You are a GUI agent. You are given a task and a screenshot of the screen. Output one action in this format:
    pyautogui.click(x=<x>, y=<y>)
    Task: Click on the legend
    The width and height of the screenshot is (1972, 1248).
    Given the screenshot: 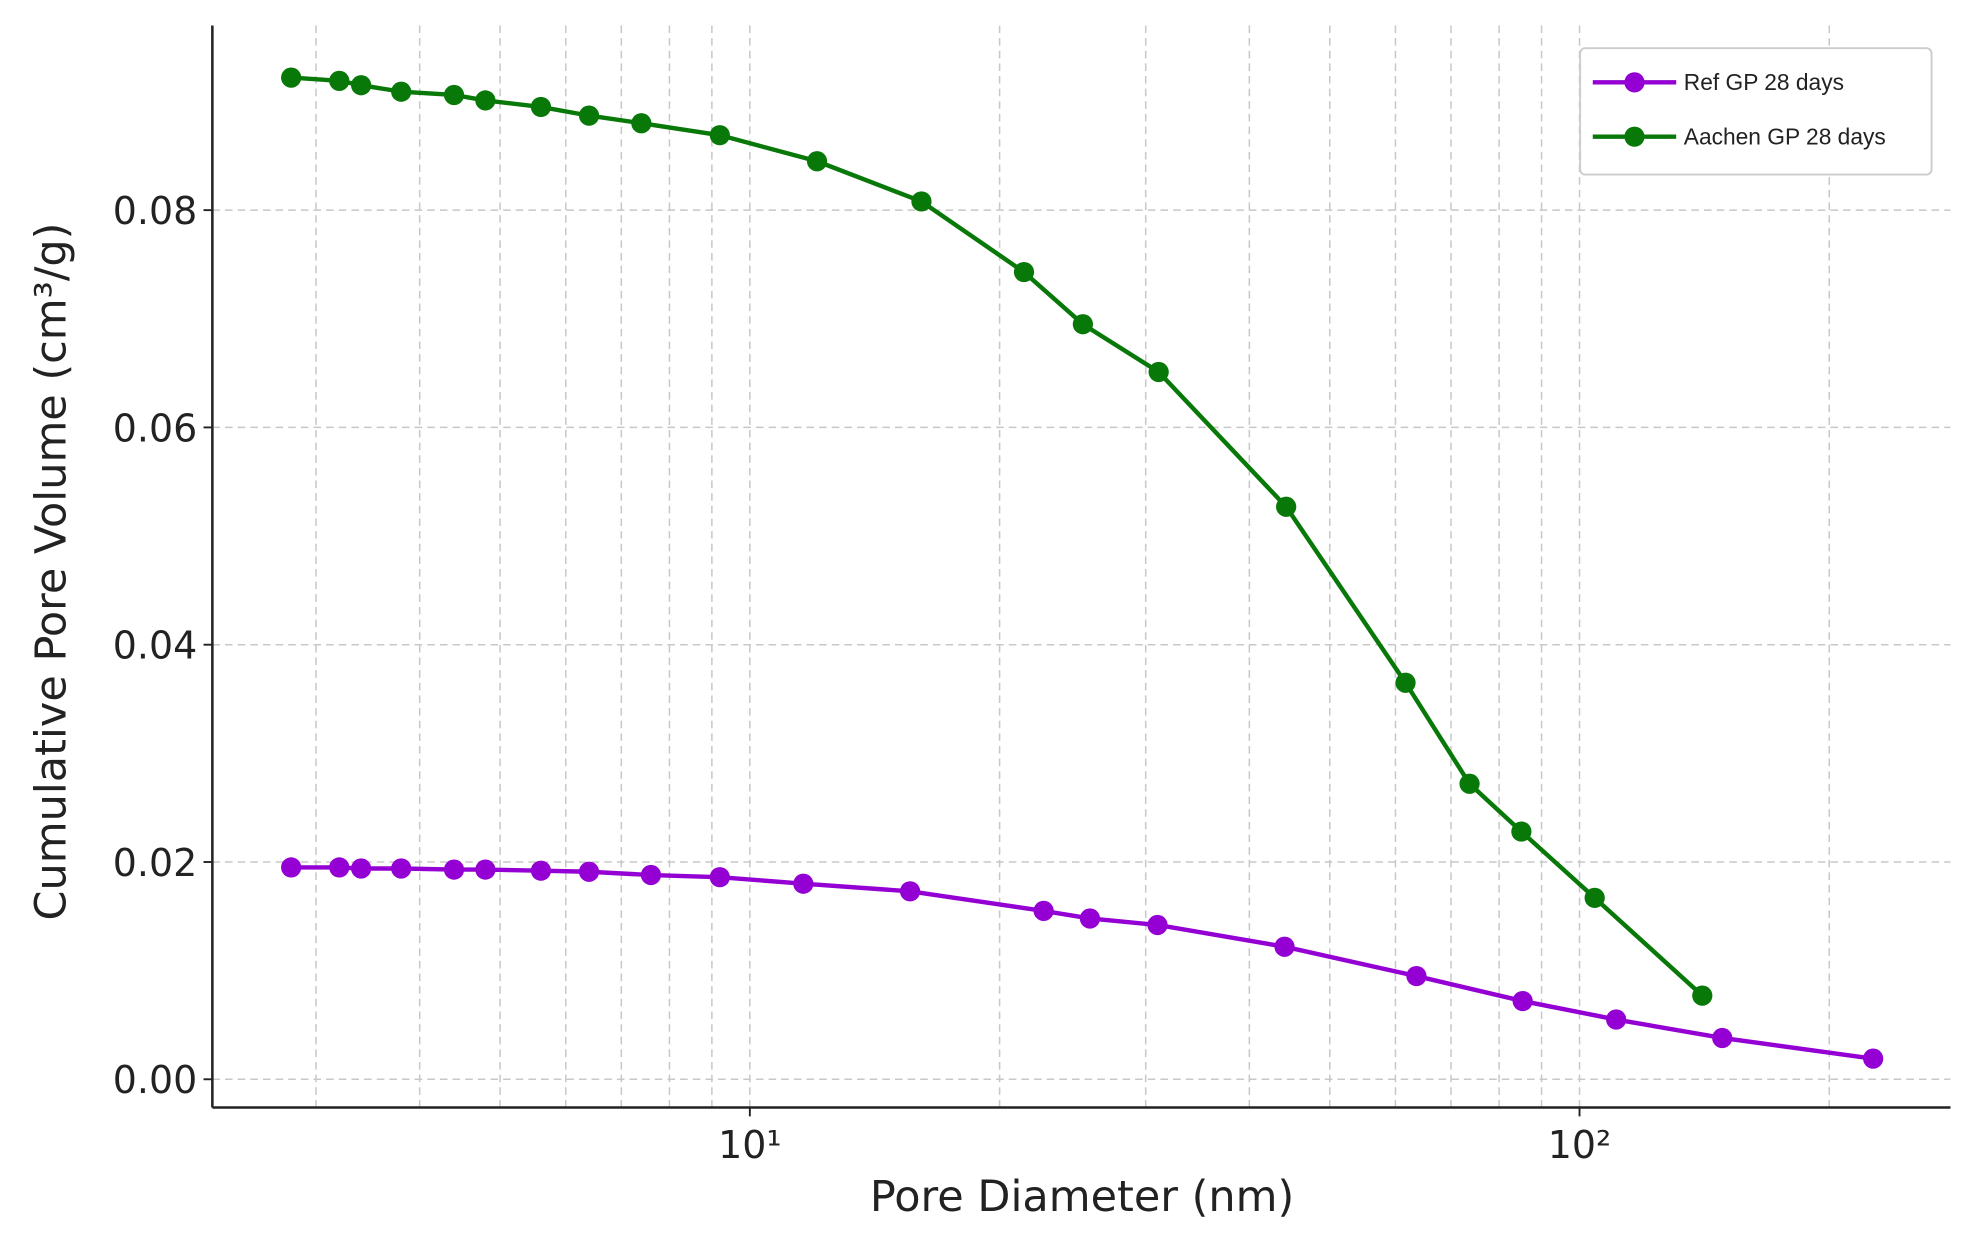 What is the action you would take?
    pyautogui.click(x=1756, y=111)
    